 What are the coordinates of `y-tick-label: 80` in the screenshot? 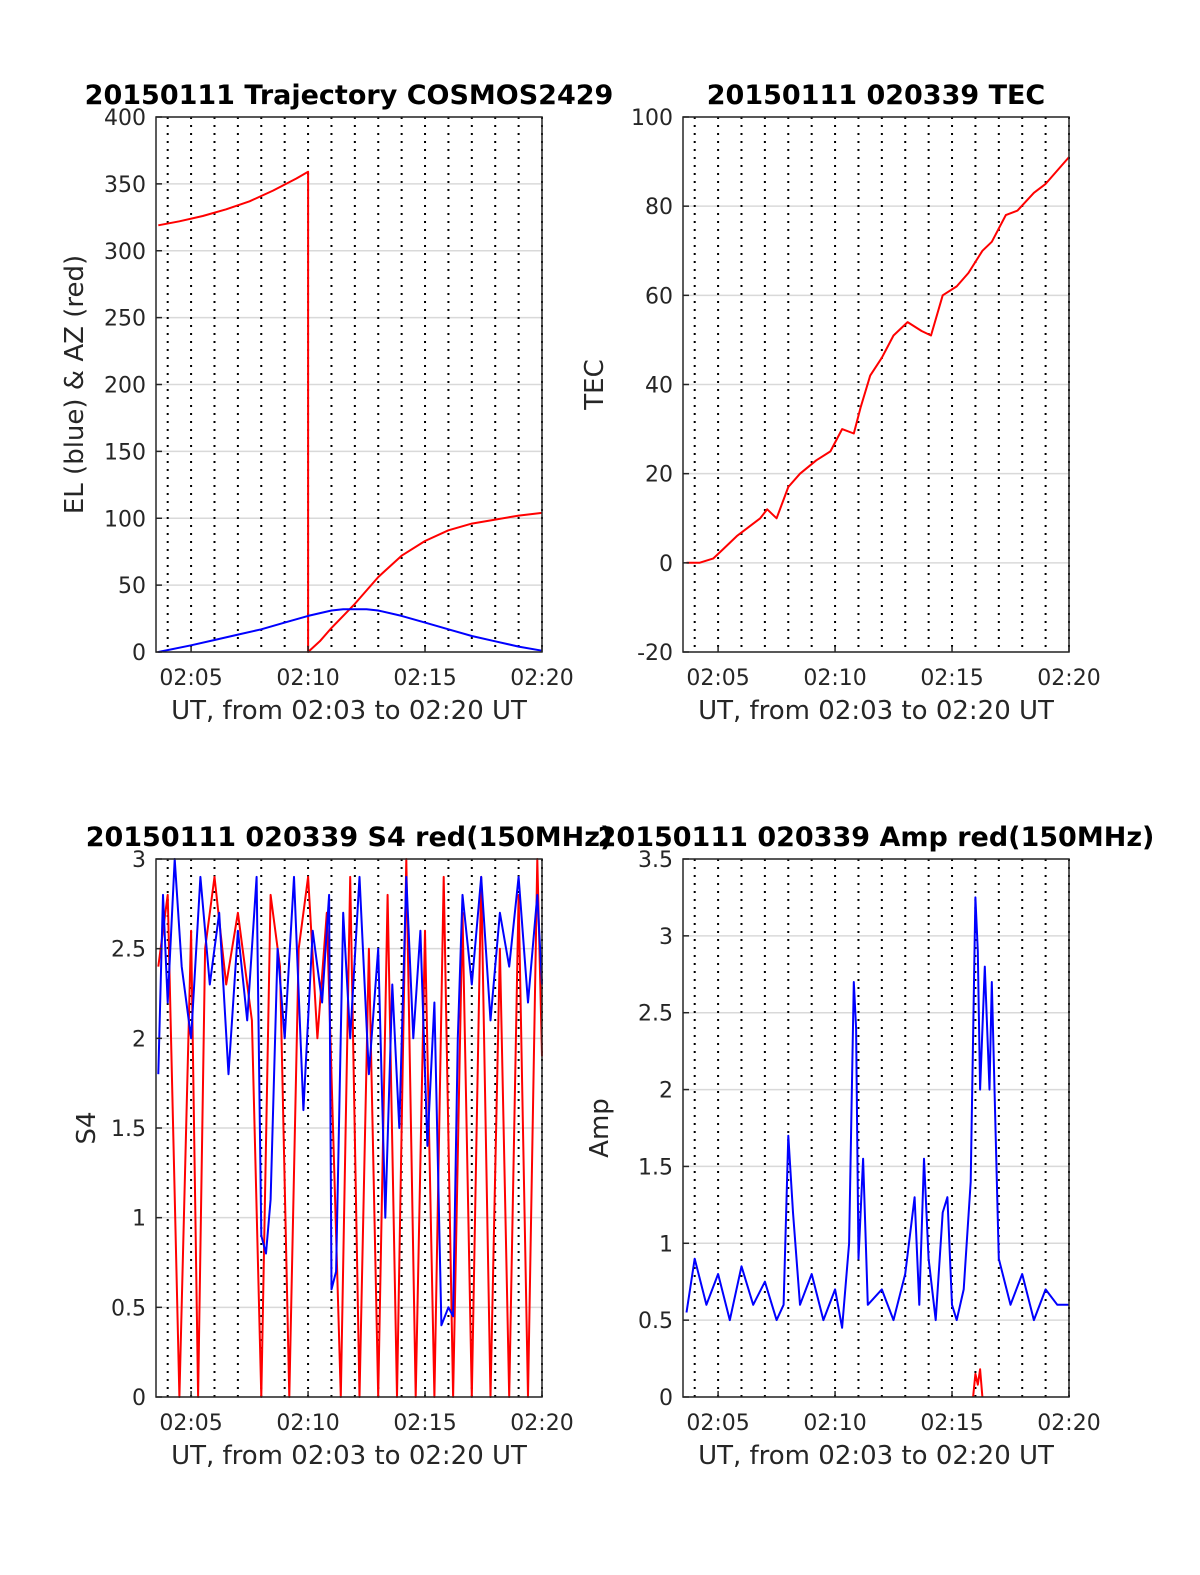 It's located at (659, 207).